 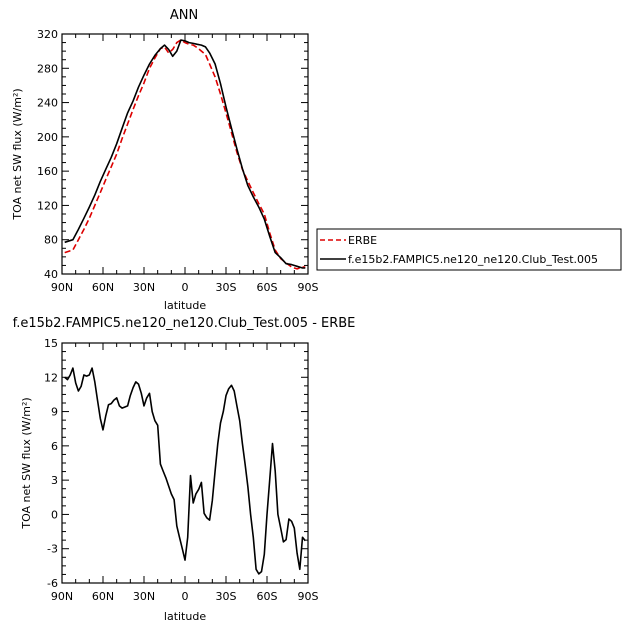 I want to click on top-y-tick-label: 160, so click(x=47, y=171).